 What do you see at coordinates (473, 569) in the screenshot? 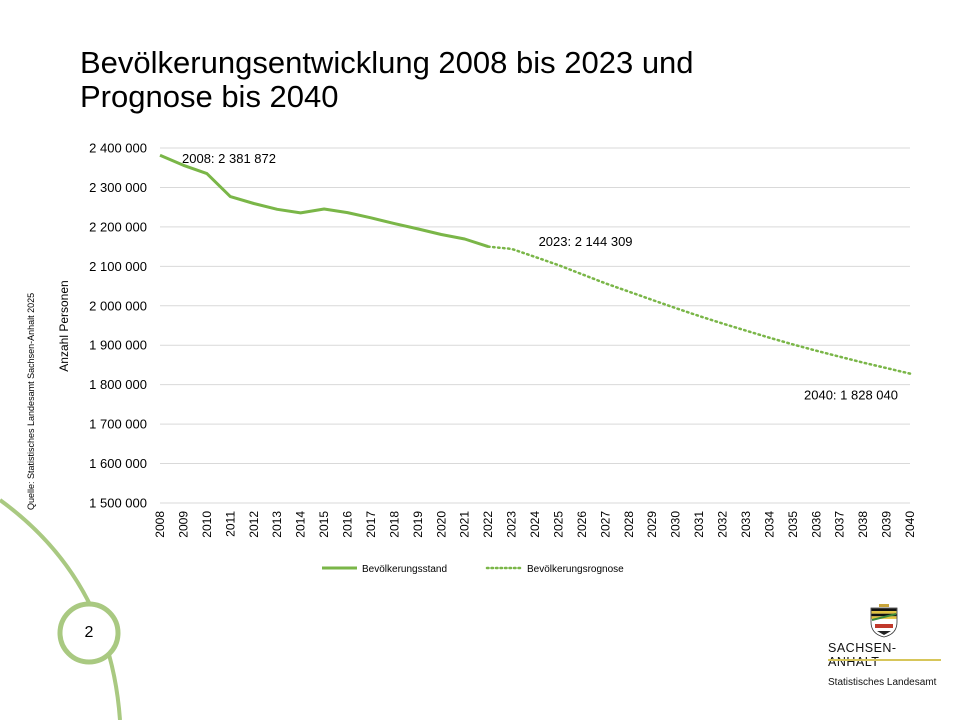
I see `legend: Bevölkerungsstand Bevölkerungsrognose` at bounding box center [473, 569].